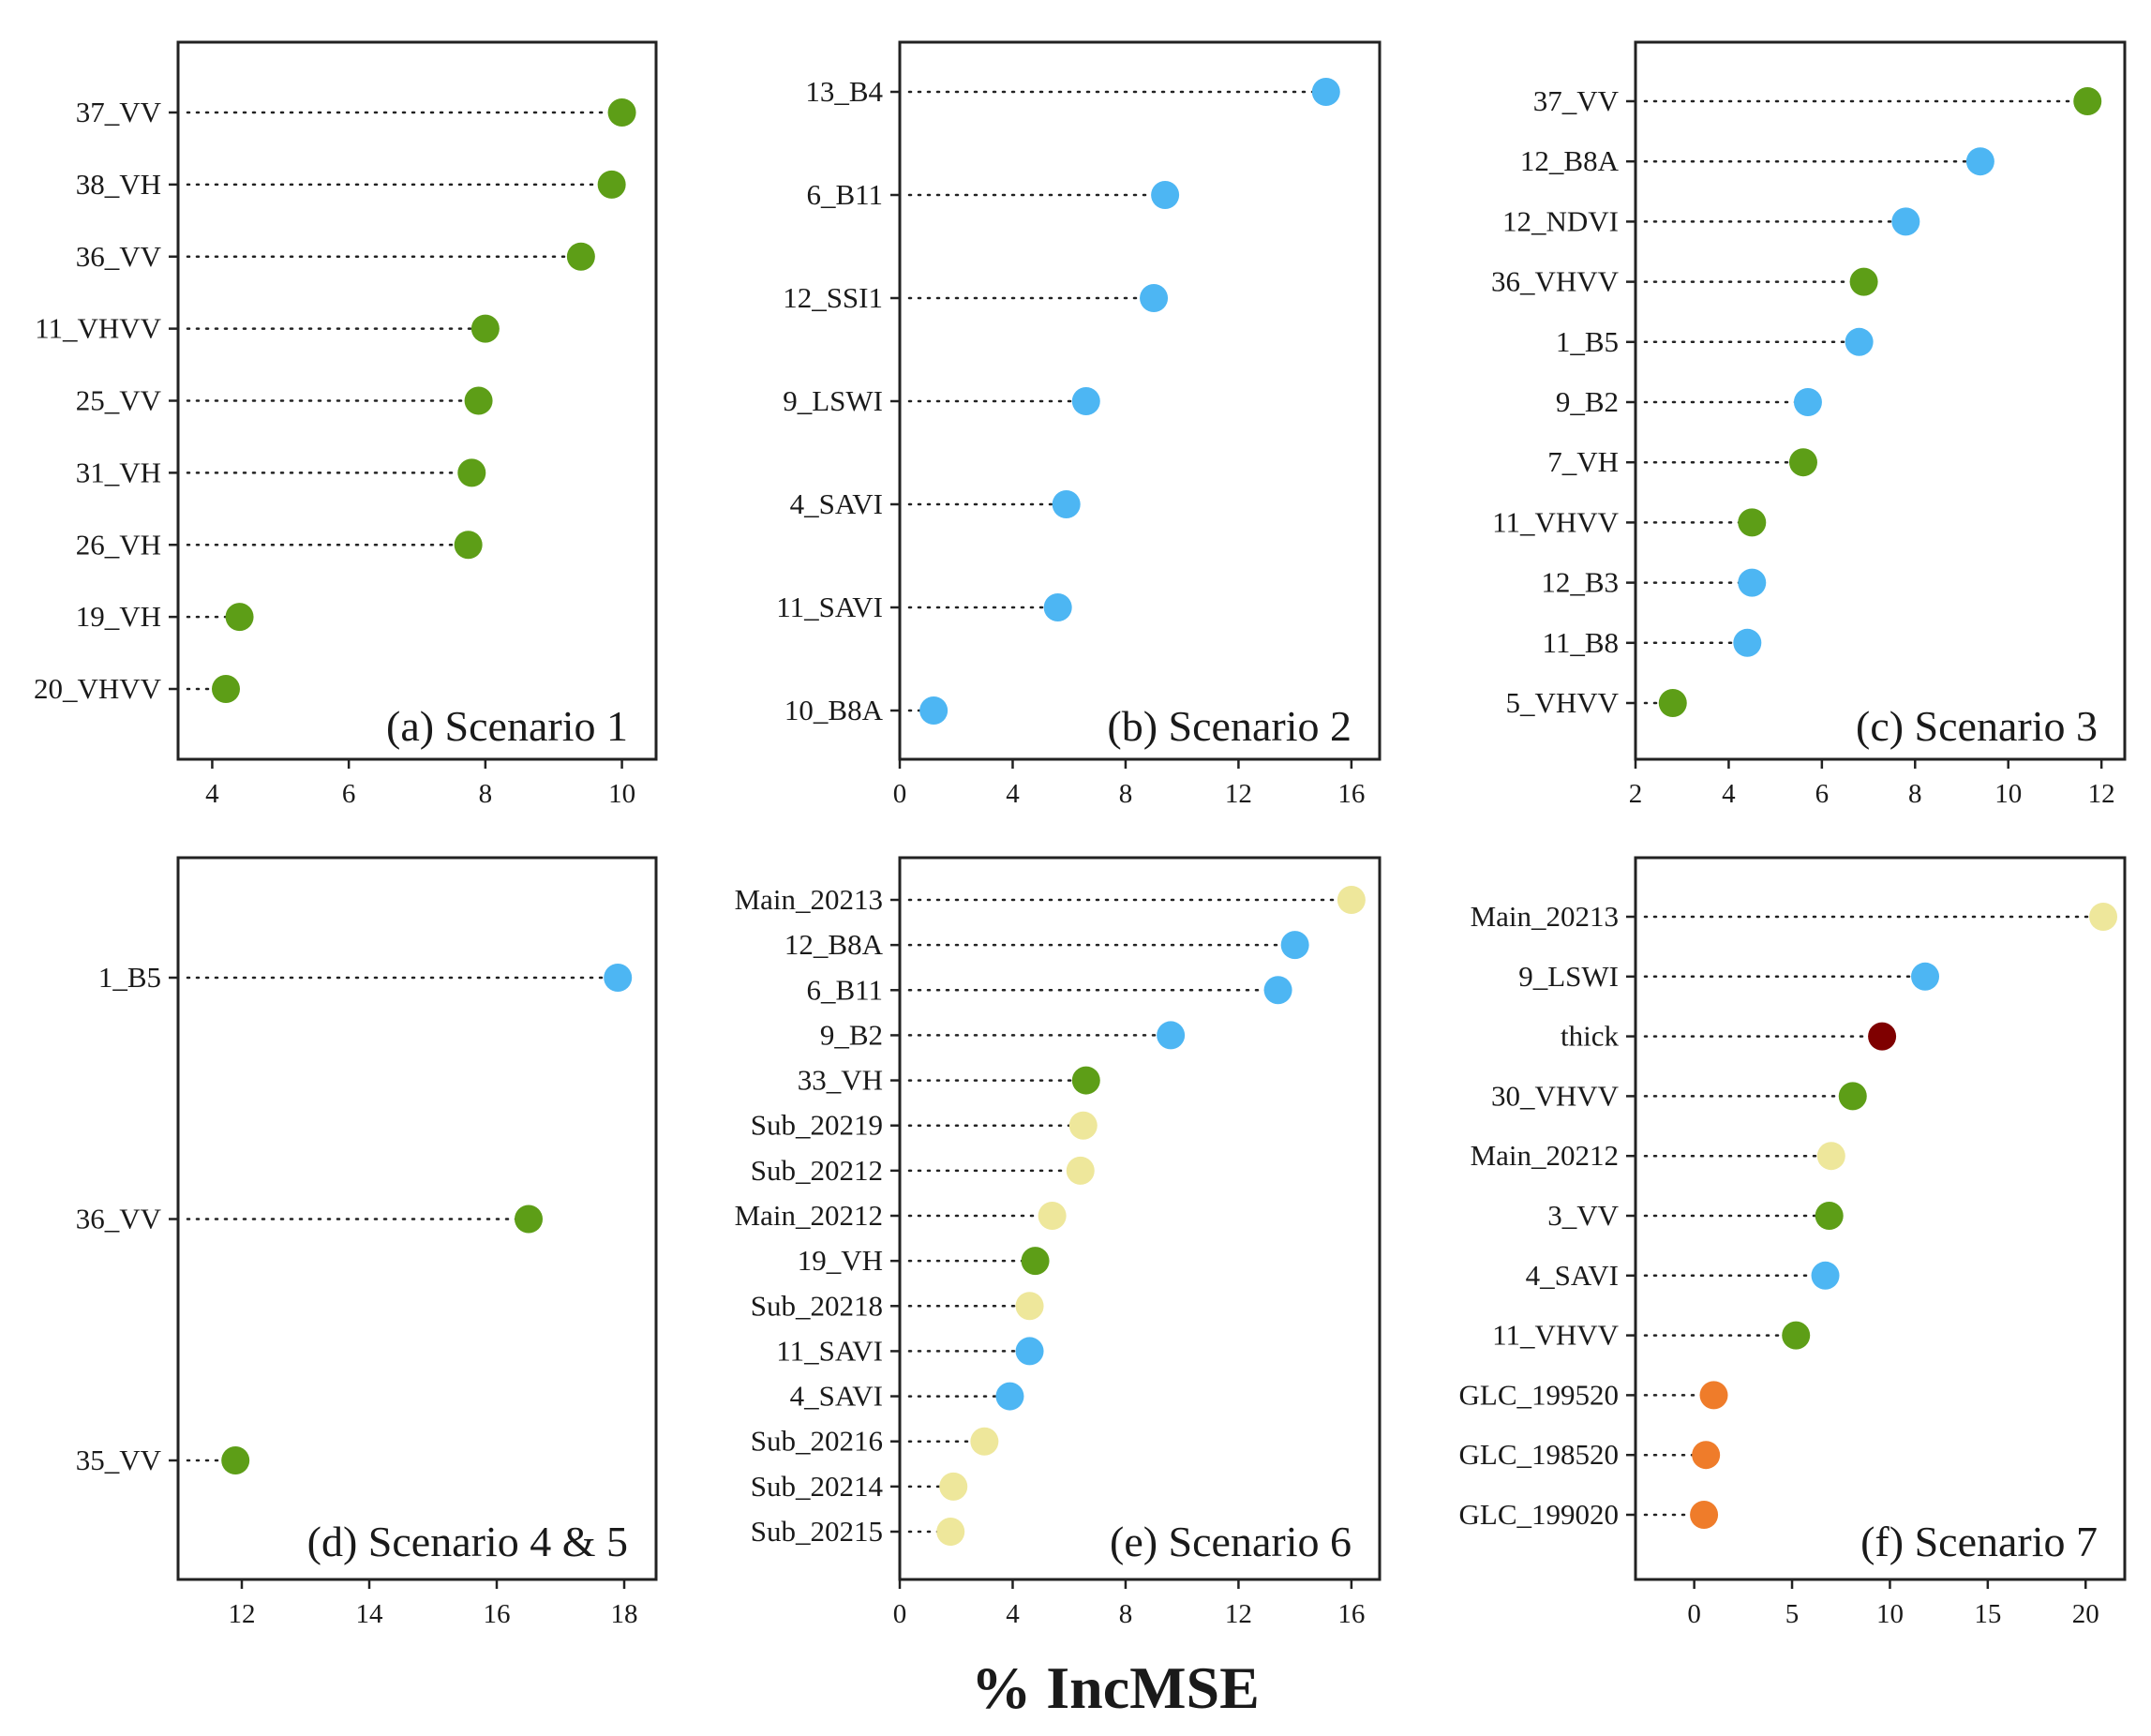 The image size is (2151, 1736). Describe the element at coordinates (1539, 1394) in the screenshot. I see `y-tick-label: GLC_199520` at that location.